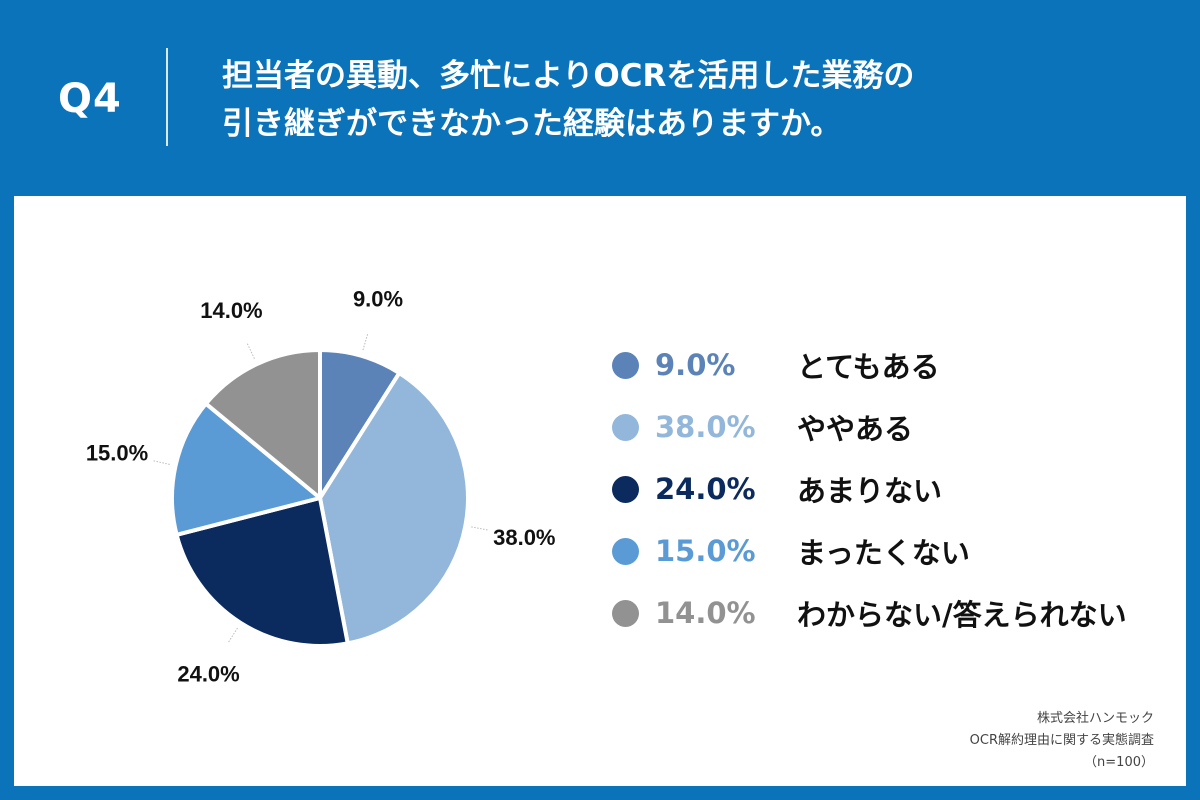 This screenshot has width=1200, height=800. Describe the element at coordinates (231, 310) in the screenshot. I see `pie-data-label: 14.0%` at that location.